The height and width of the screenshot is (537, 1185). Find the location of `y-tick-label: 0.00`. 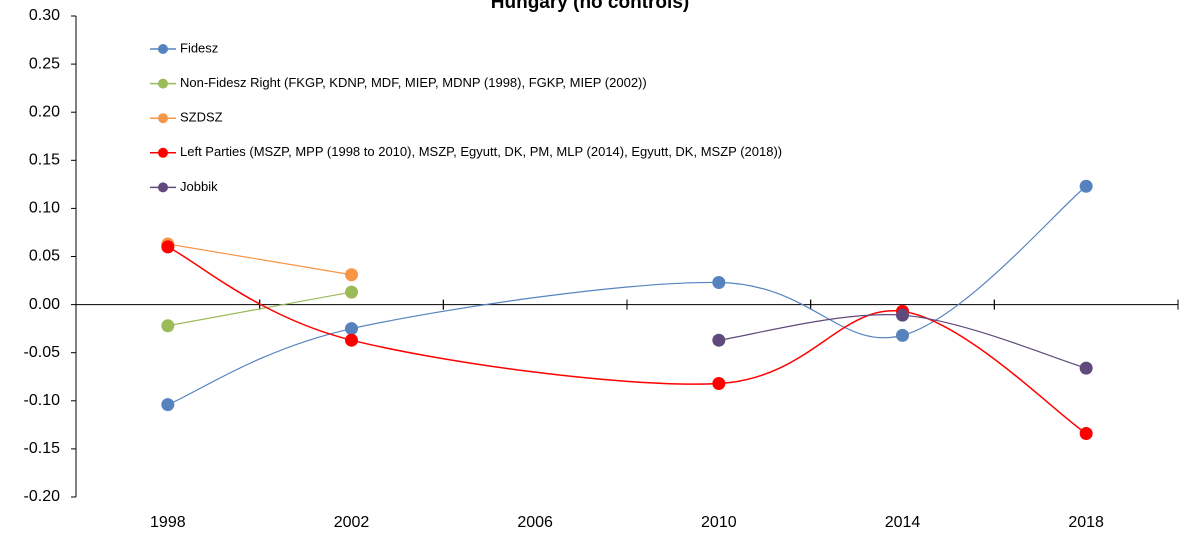

y-tick-label: 0.00 is located at coordinates (44, 304).